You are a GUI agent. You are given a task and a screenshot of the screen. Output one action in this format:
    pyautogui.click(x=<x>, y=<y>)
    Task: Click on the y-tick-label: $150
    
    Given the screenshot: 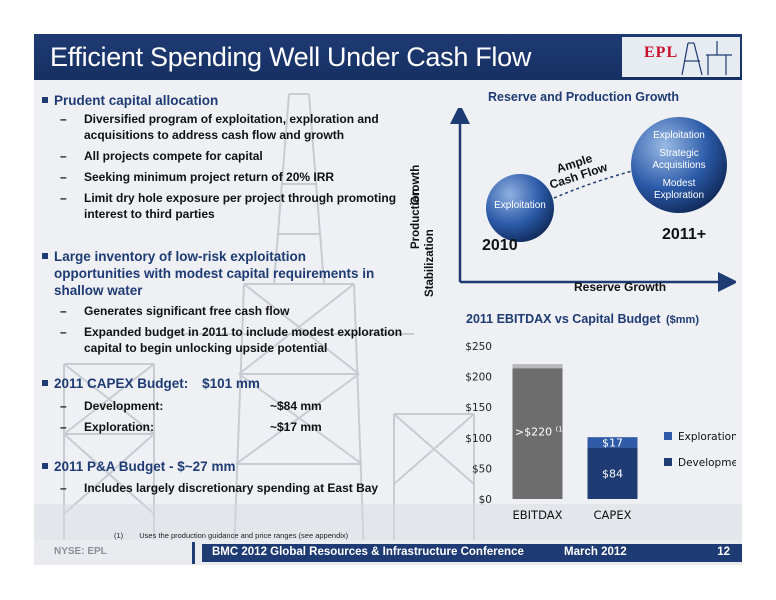 What is the action you would take?
    pyautogui.click(x=478, y=408)
    